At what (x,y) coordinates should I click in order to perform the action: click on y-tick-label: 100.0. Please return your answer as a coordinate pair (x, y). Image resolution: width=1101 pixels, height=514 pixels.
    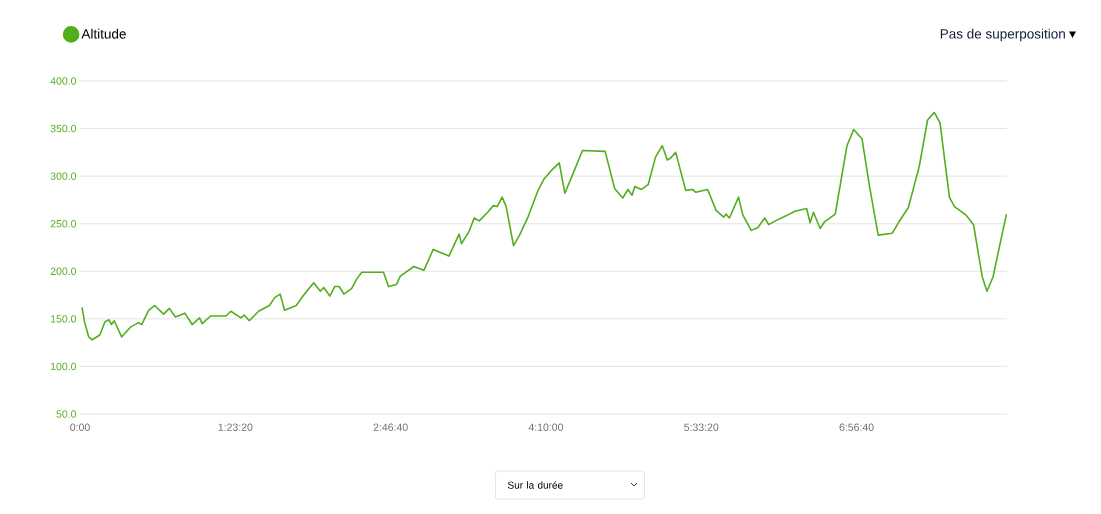
    Looking at the image, I should click on (64, 366).